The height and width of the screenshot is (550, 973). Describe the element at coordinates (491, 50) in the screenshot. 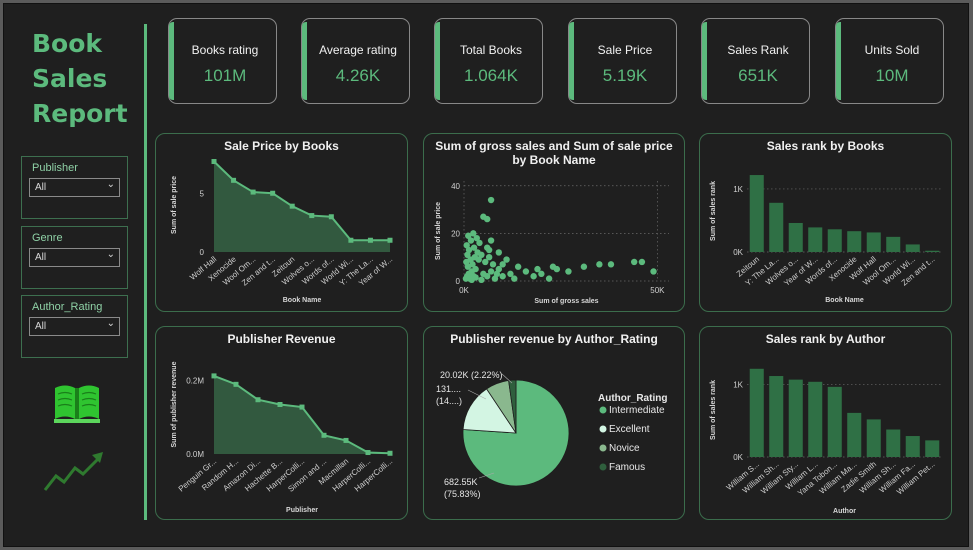

I see `kpi-label: Total Books` at that location.